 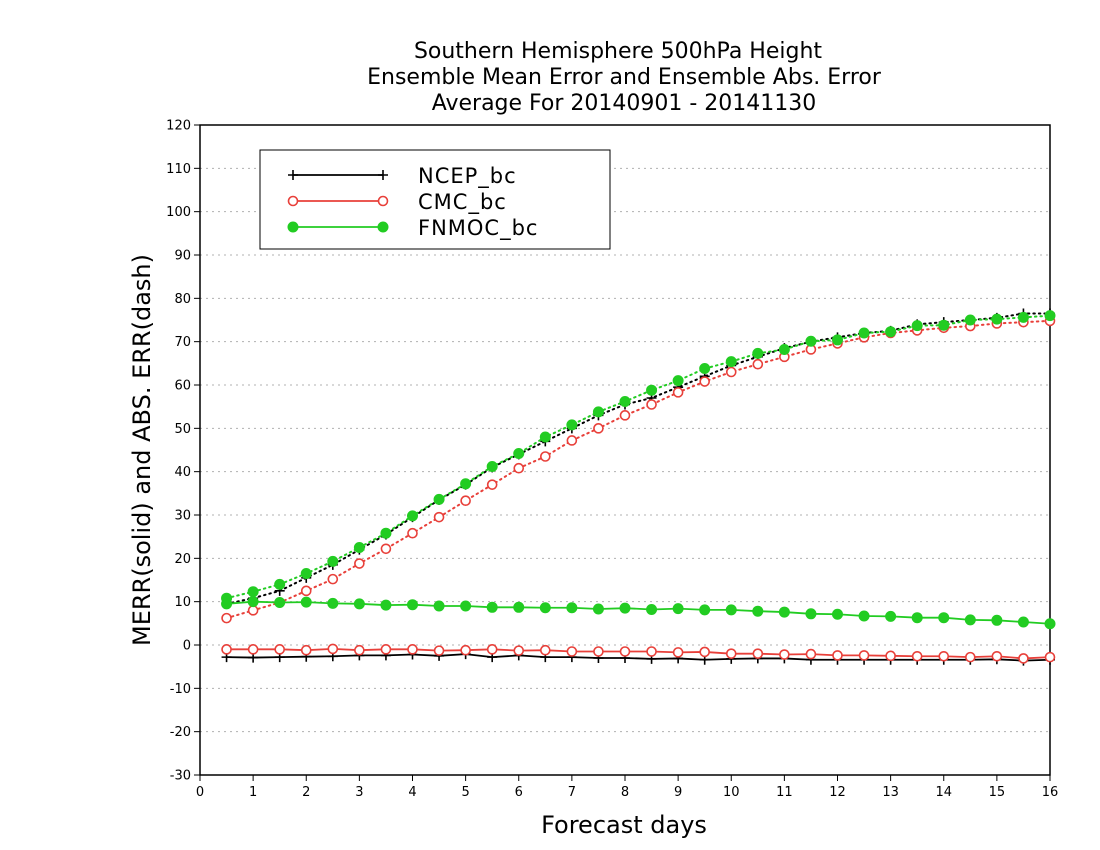 What do you see at coordinates (618, 51) in the screenshot?
I see `chart-title-line-1: Southern Hemisphere 500hPa Height` at bounding box center [618, 51].